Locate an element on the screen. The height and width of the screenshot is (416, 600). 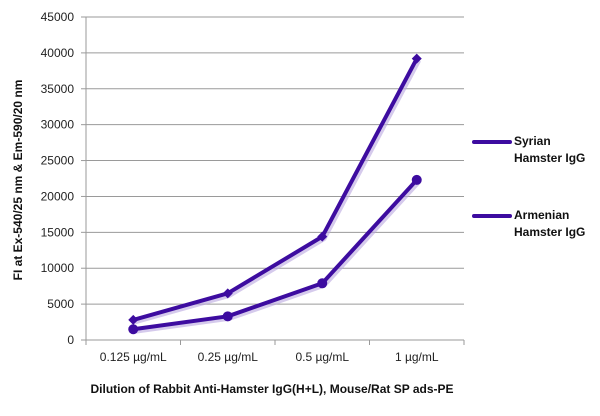
legend-swatch-diamond-icon is located at coordinates (492, 142).